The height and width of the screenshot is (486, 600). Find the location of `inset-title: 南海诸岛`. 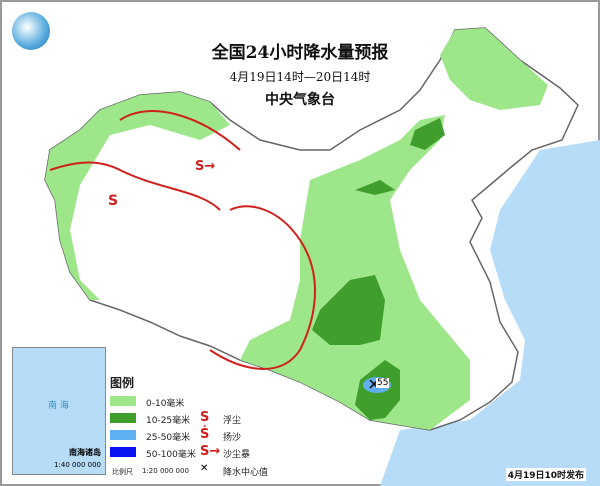

inset-title: 南海诸岛 is located at coordinates (85, 452).